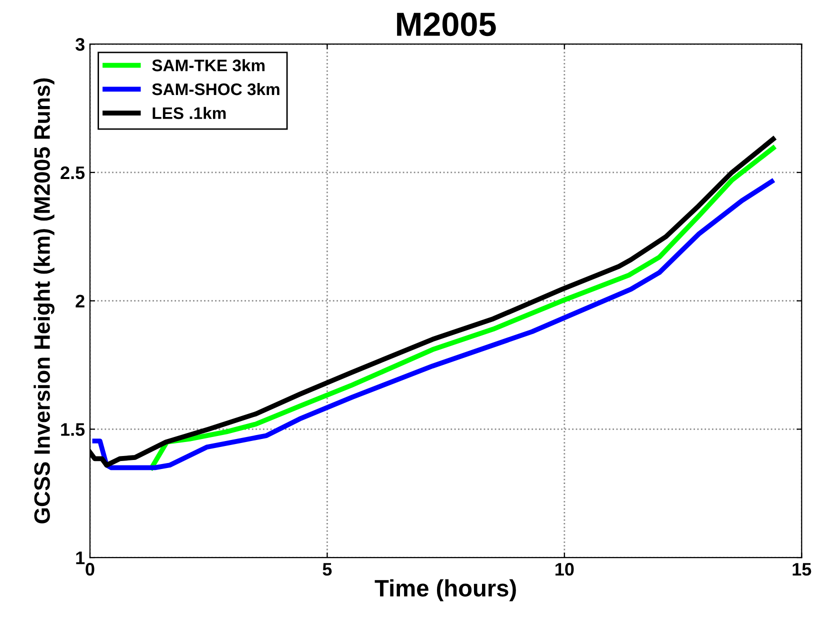 Image resolution: width=818 pixels, height=630 pixels. What do you see at coordinates (189, 113) in the screenshot?
I see `legend-label: LES .1km` at bounding box center [189, 113].